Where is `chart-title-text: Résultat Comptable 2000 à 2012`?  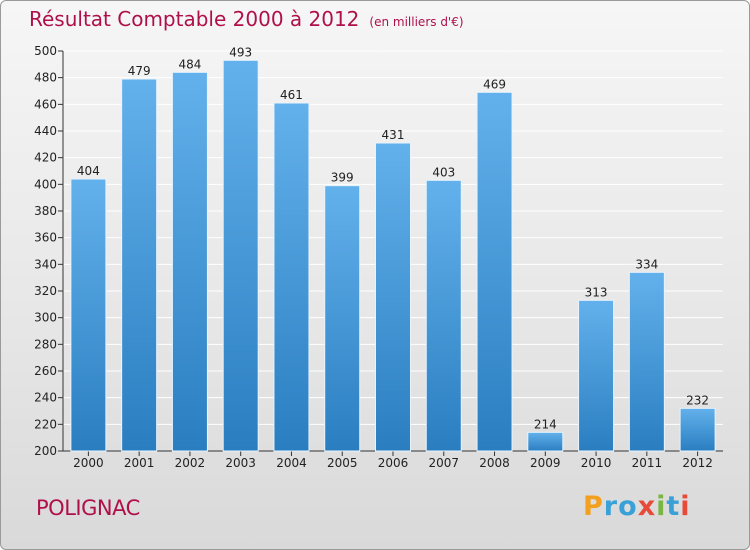
chart-title-text: Résultat Comptable 2000 à 2012 is located at coordinates (194, 19).